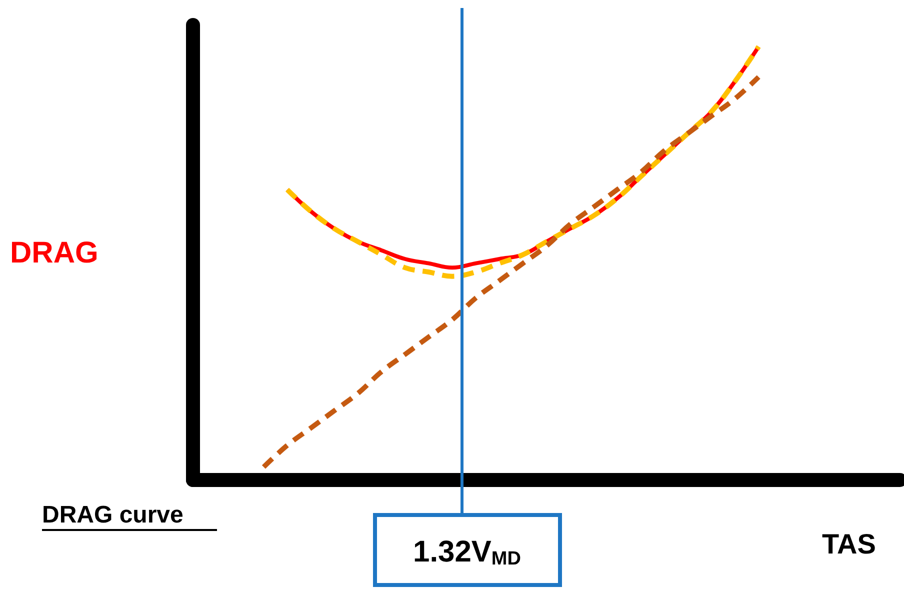  Describe the element at coordinates (54, 253) in the screenshot. I see `y-axis-title: DRAG` at that location.